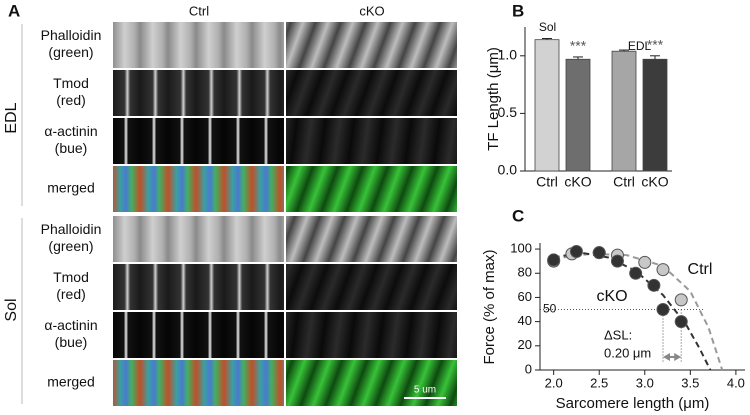 Image resolution: width=750 pixels, height=415 pixels. I want to click on y-tick-label: 60, so click(525, 296).